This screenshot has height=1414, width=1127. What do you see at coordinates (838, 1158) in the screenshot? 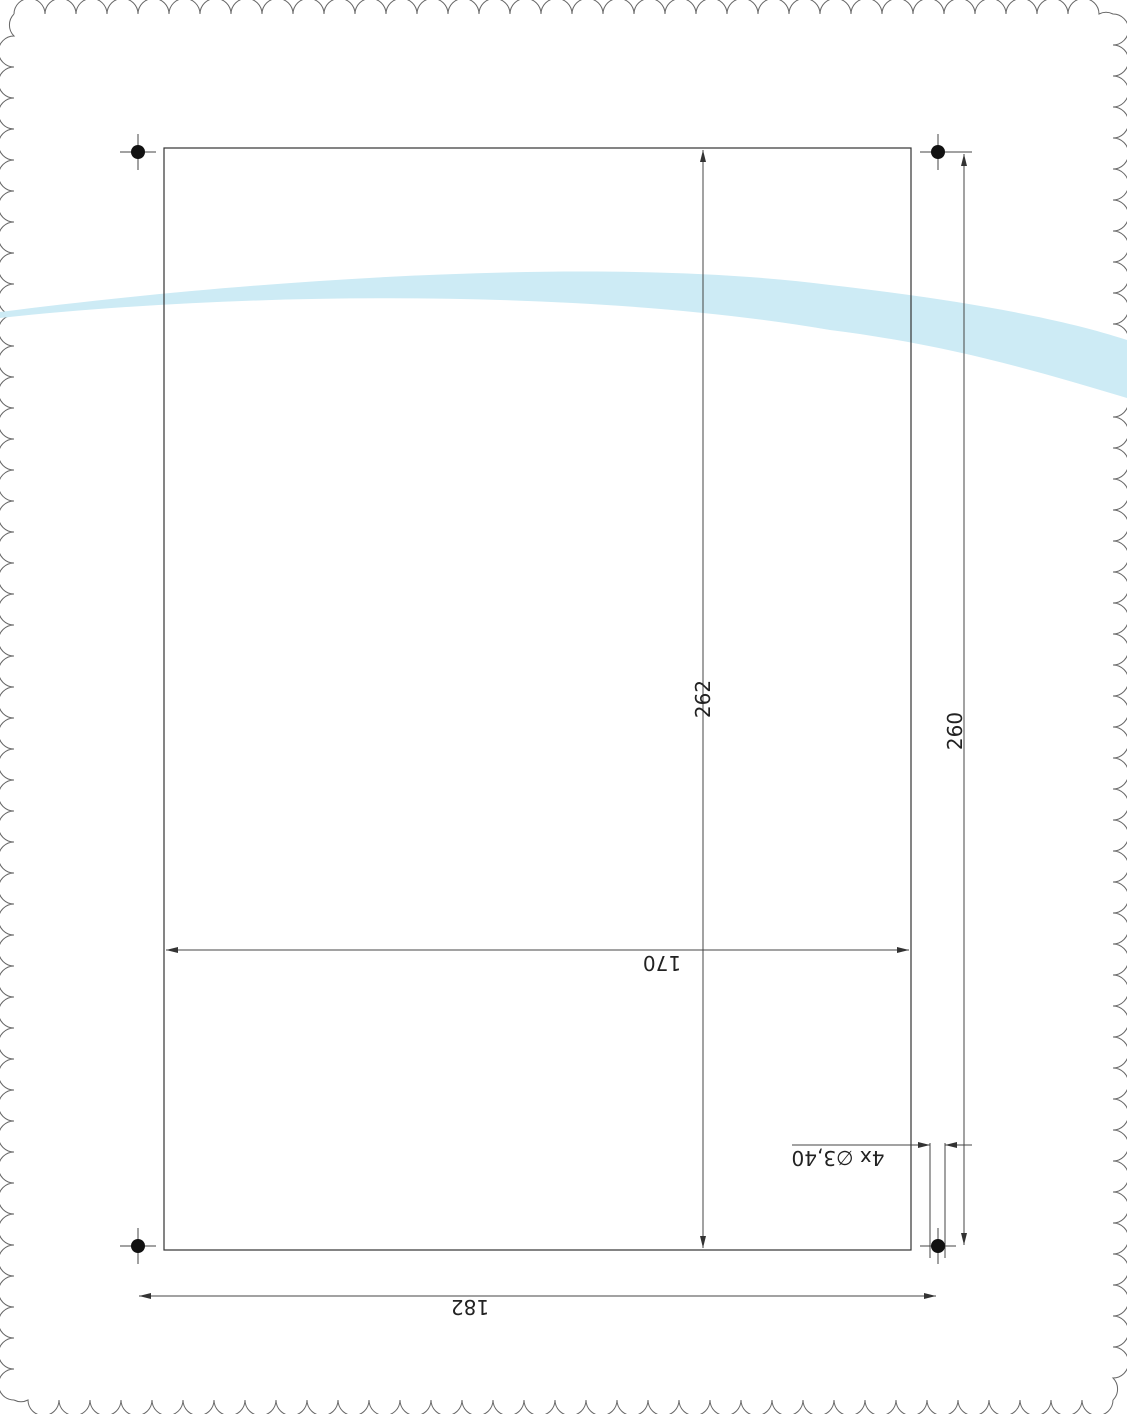
I see `hole-callout-label: 4x ∅3,40` at bounding box center [838, 1158].